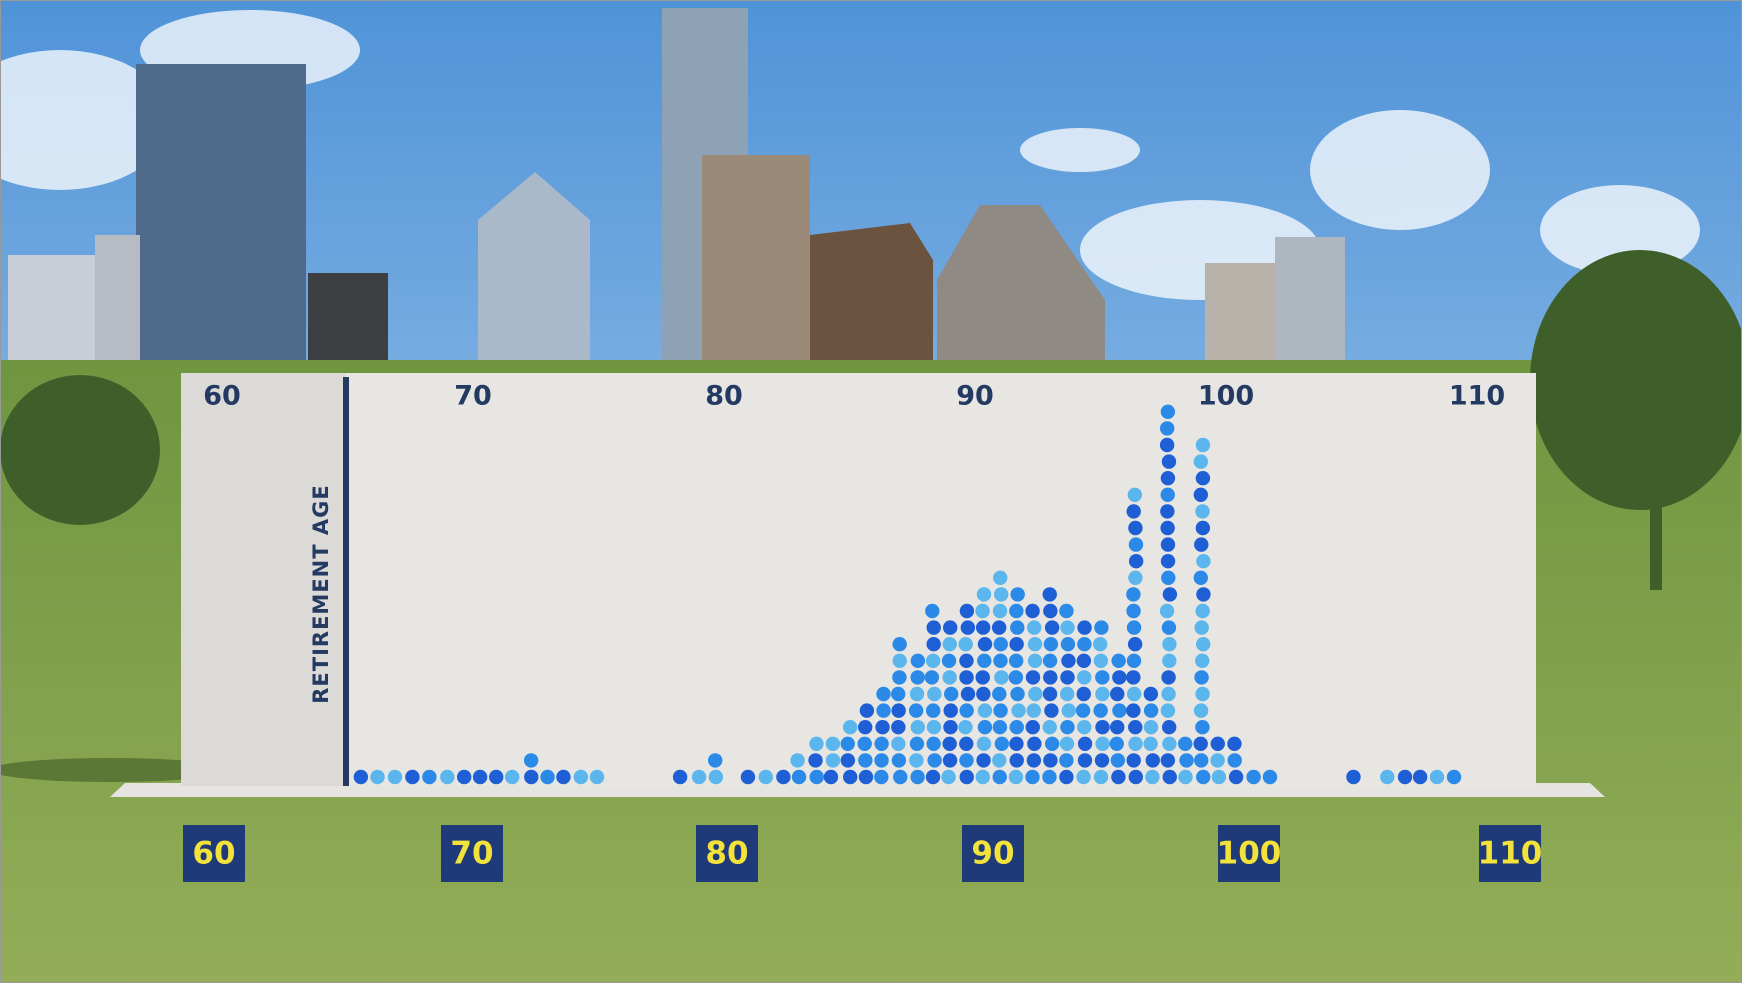 This screenshot has height=983, width=1742. I want to click on sign-label: 70, so click(471, 854).